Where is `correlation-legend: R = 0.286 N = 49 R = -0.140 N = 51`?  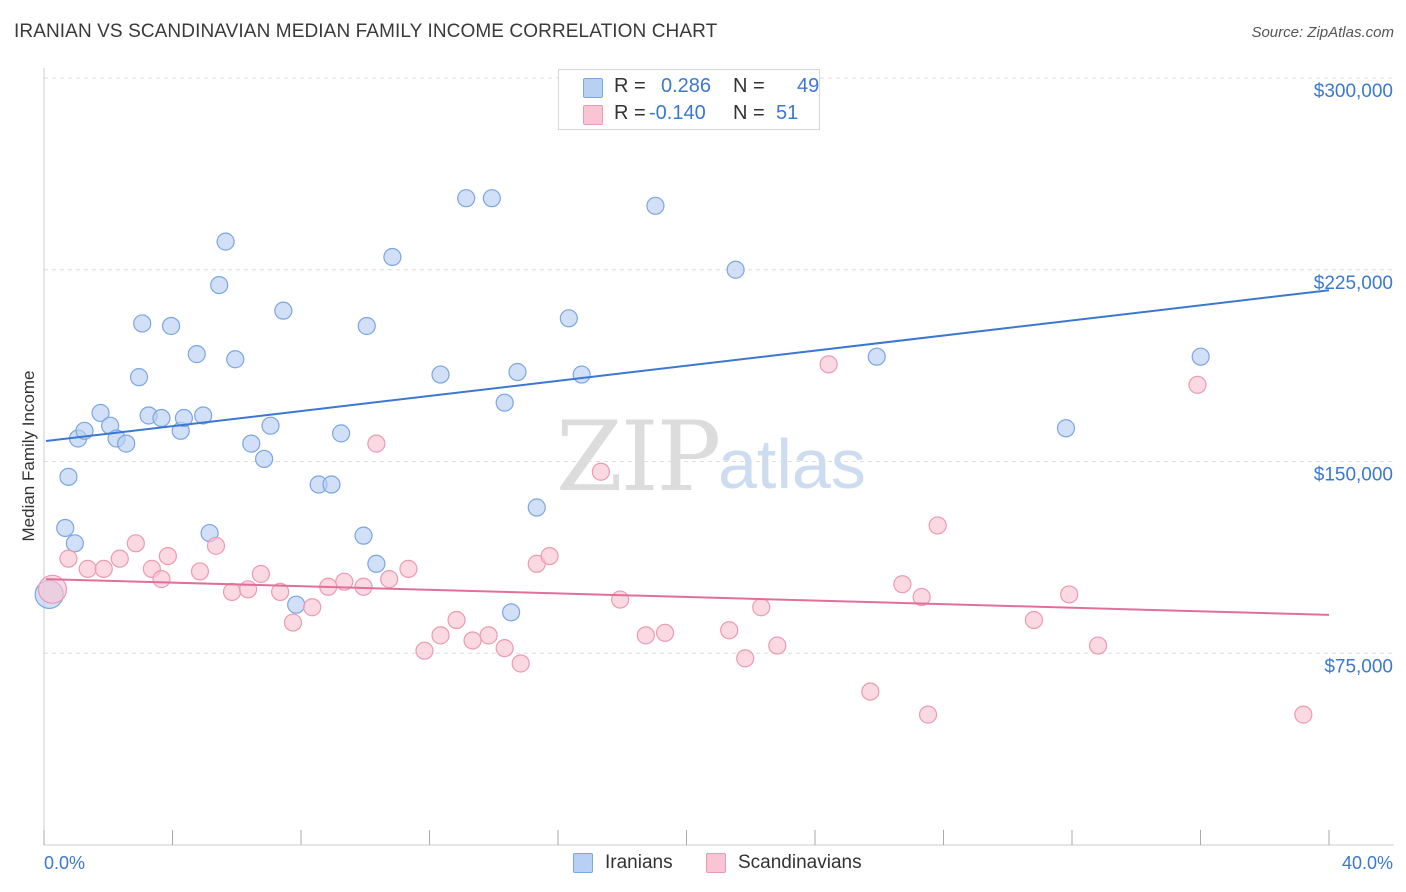
correlation-legend: R = 0.286 N = 49 R = -0.140 N = 51 is located at coordinates (689, 99).